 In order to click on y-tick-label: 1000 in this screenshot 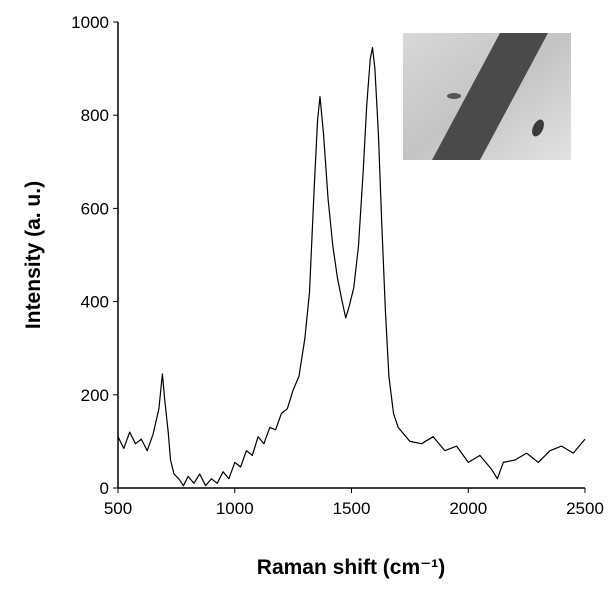, I will do `click(90, 22)`.